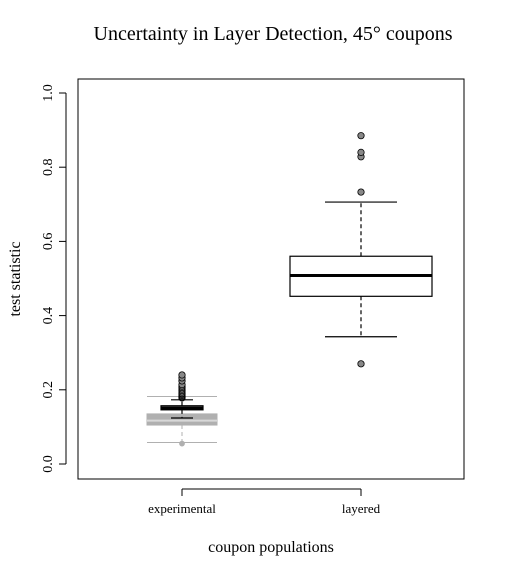 Image resolution: width=505 pixels, height=576 pixels. What do you see at coordinates (264, 502) in the screenshot?
I see `x-axis: experimental layered` at bounding box center [264, 502].